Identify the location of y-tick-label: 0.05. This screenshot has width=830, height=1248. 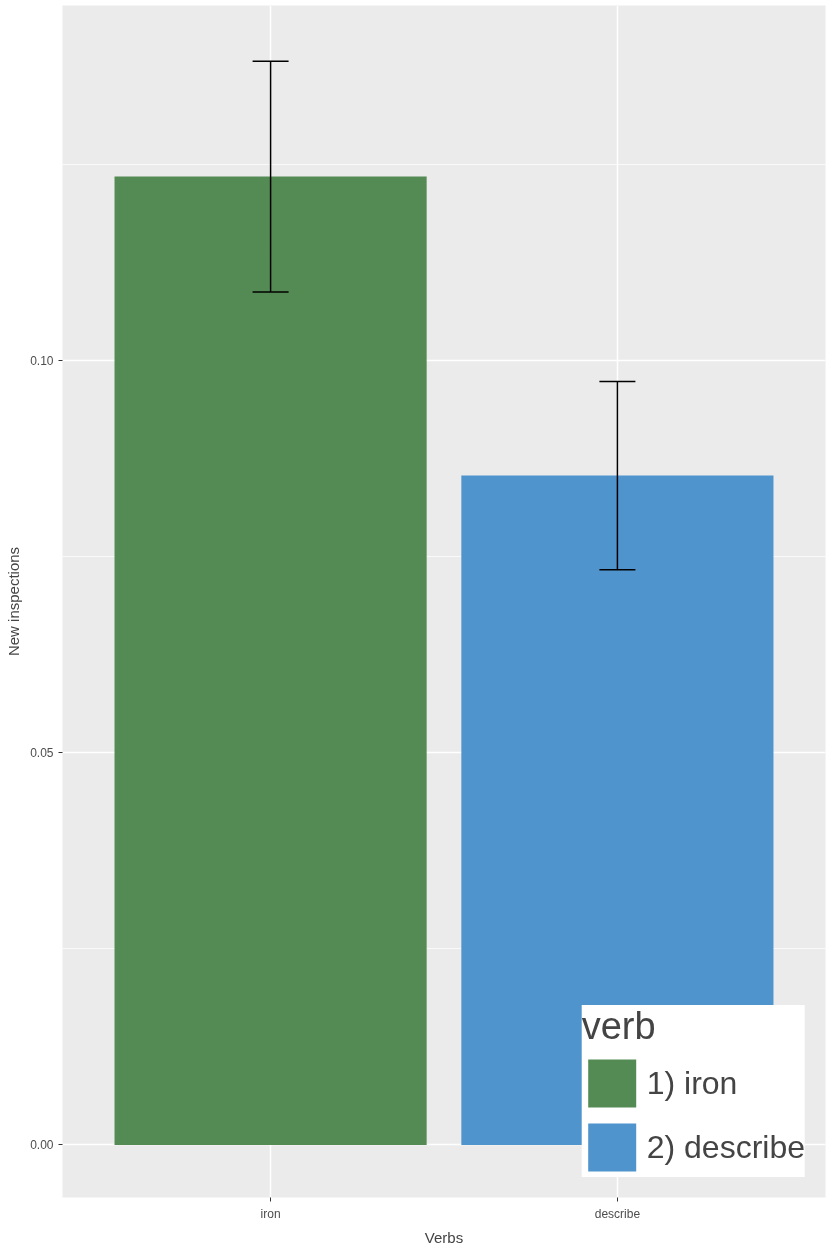
(42, 753).